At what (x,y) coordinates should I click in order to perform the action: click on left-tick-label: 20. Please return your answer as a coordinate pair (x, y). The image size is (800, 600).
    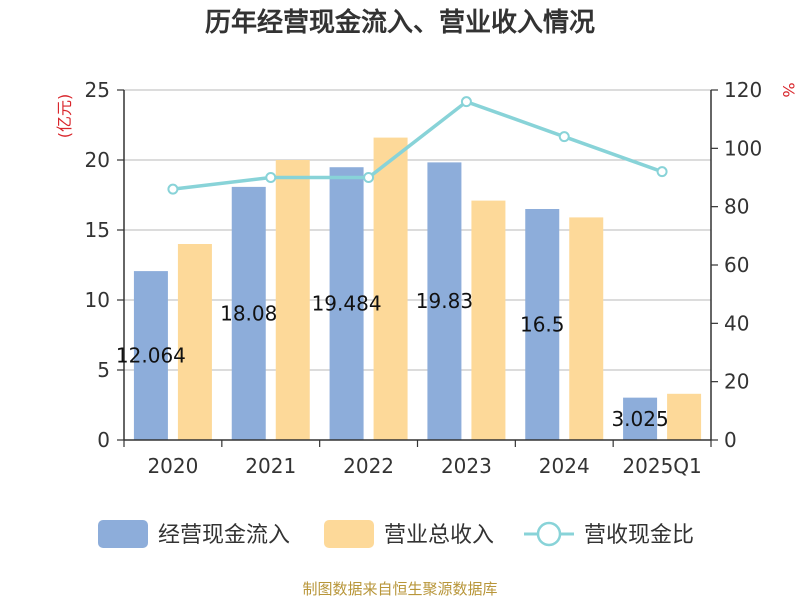
    Looking at the image, I should click on (97, 160).